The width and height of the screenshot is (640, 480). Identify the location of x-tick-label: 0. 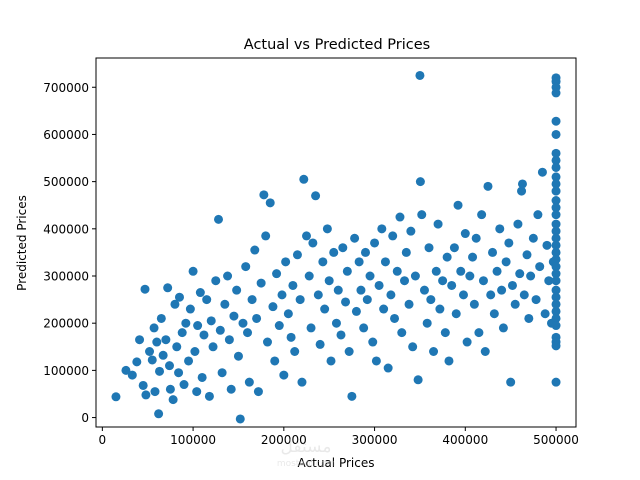
(103, 440).